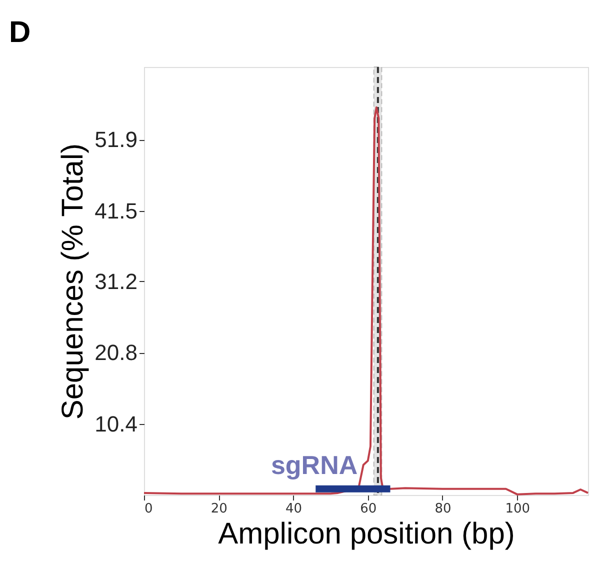  Describe the element at coordinates (368, 509) in the screenshot. I see `x-tick-label: 60` at that location.